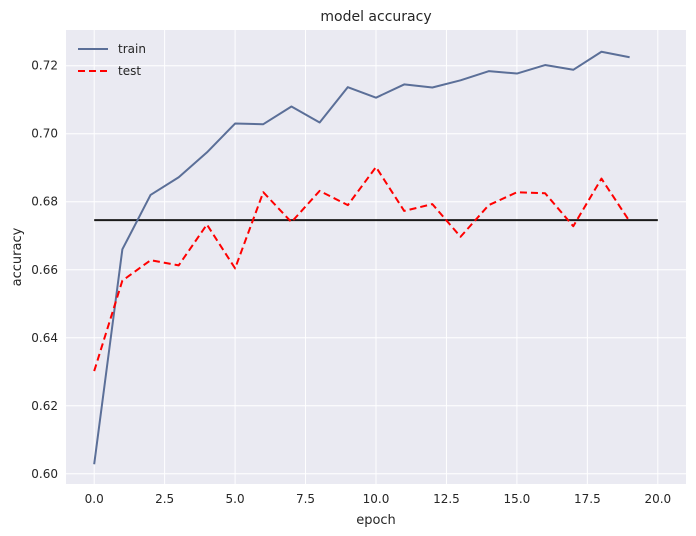 The height and width of the screenshot is (536, 696). Describe the element at coordinates (376, 499) in the screenshot. I see `x-tick-label: 10.0` at that location.